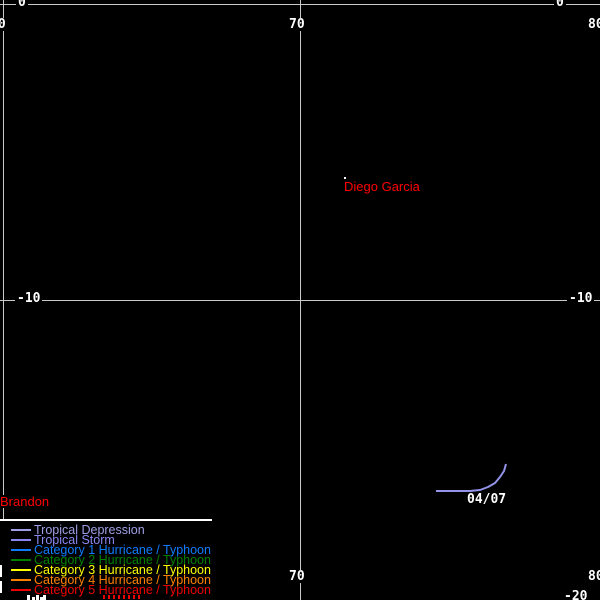 This screenshot has width=600, height=600. Describe the element at coordinates (593, 24) in the screenshot. I see `tick-lon-80-top: 80` at that location.